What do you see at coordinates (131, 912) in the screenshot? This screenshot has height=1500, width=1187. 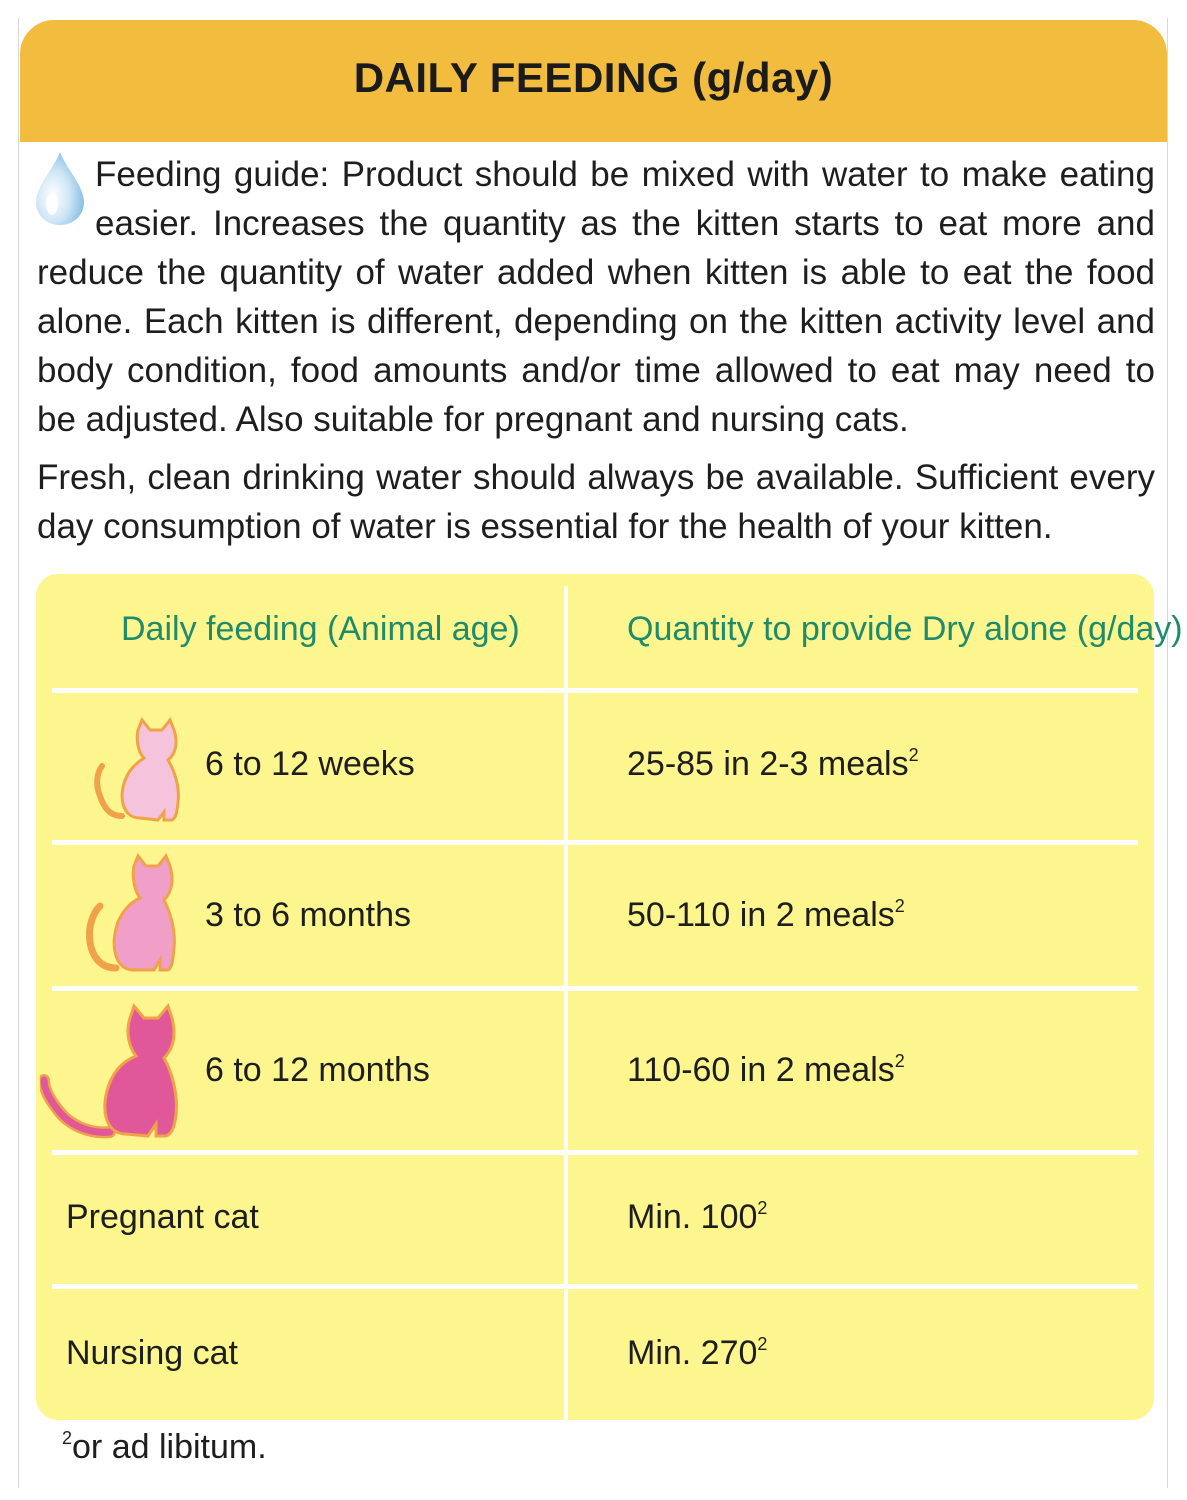 I see `young-cat-icon` at bounding box center [131, 912].